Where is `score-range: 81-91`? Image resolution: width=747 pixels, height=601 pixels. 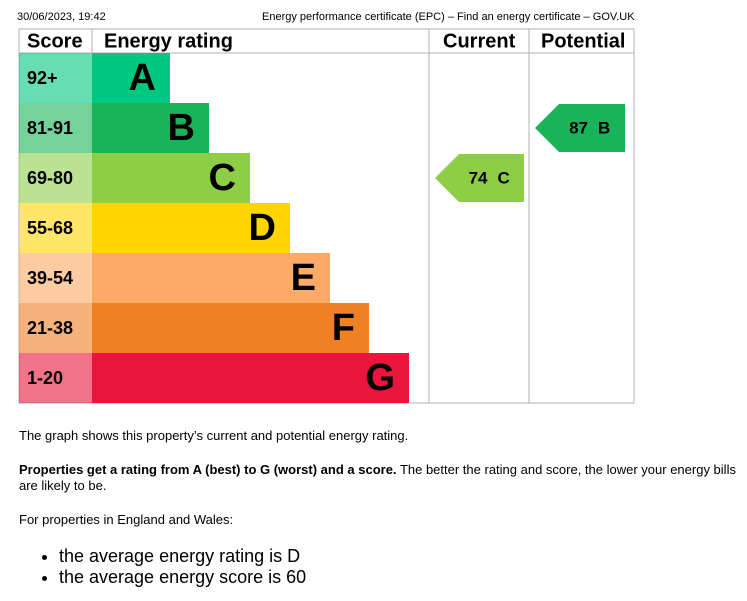
score-range: 81-91 is located at coordinates (50, 128).